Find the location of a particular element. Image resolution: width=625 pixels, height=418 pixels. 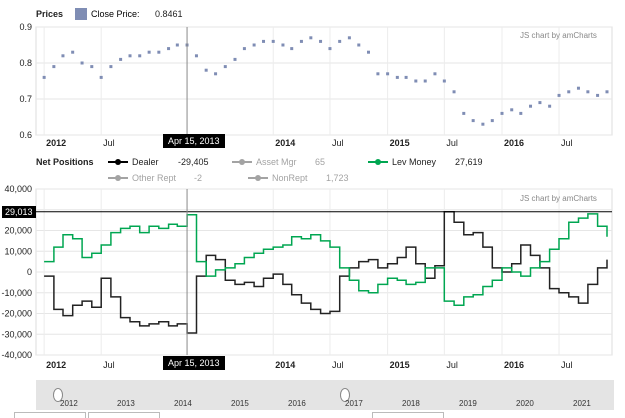

prices-x-tick-label: 2016 is located at coordinates (514, 143).